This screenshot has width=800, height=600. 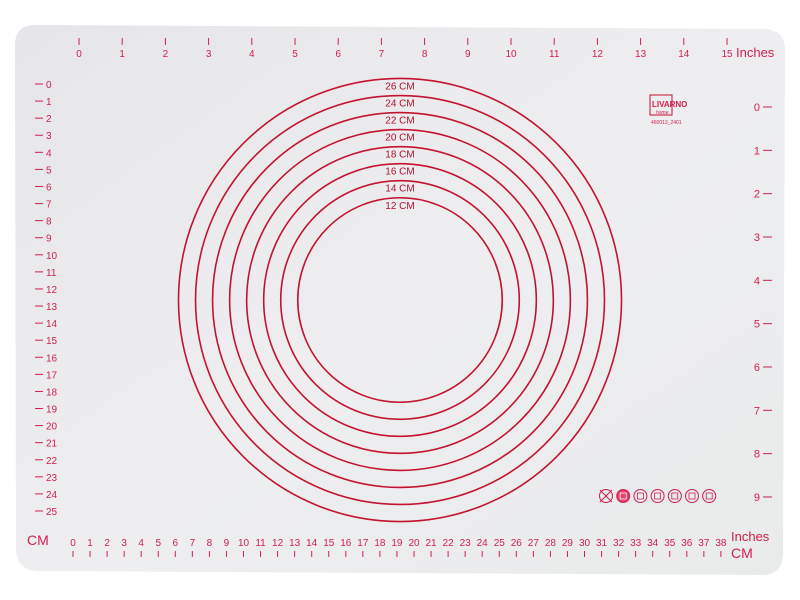 What do you see at coordinates (666, 123) in the screenshot?
I see `svg-text: 460013_2401` at bounding box center [666, 123].